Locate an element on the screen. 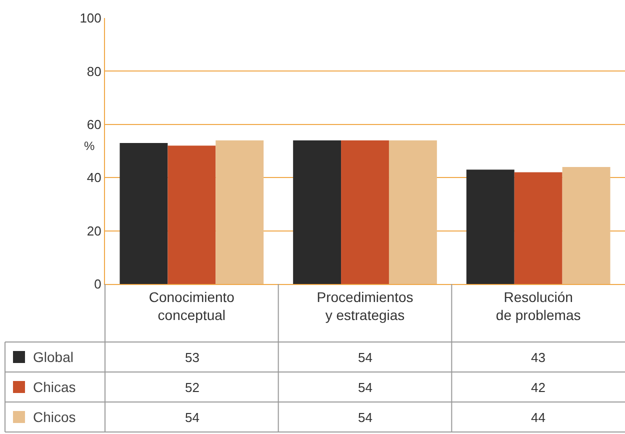  x-tick-label: Resolución de problemas is located at coordinates (538, 305).